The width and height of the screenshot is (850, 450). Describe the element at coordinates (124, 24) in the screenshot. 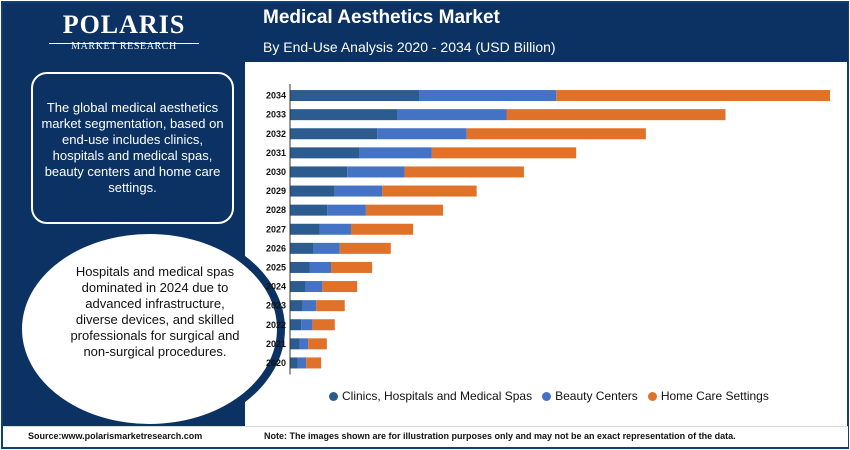

I see `brand-name: POLARIS` at that location.